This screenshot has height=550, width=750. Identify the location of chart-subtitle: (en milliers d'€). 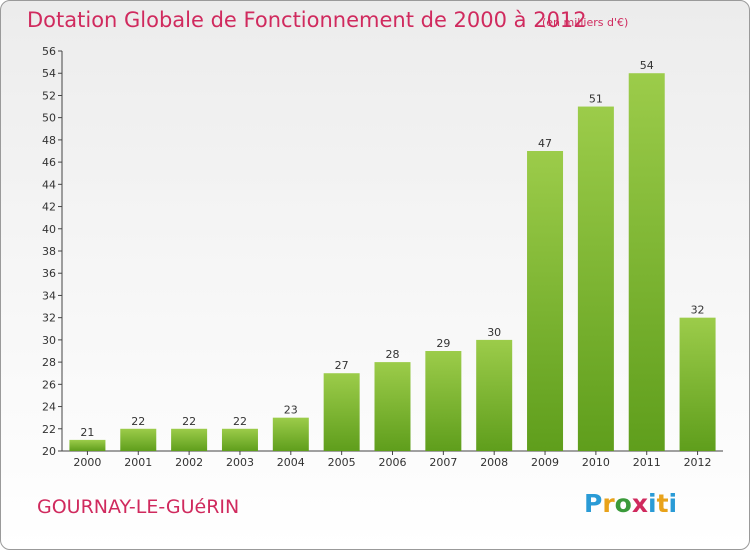
(585, 22).